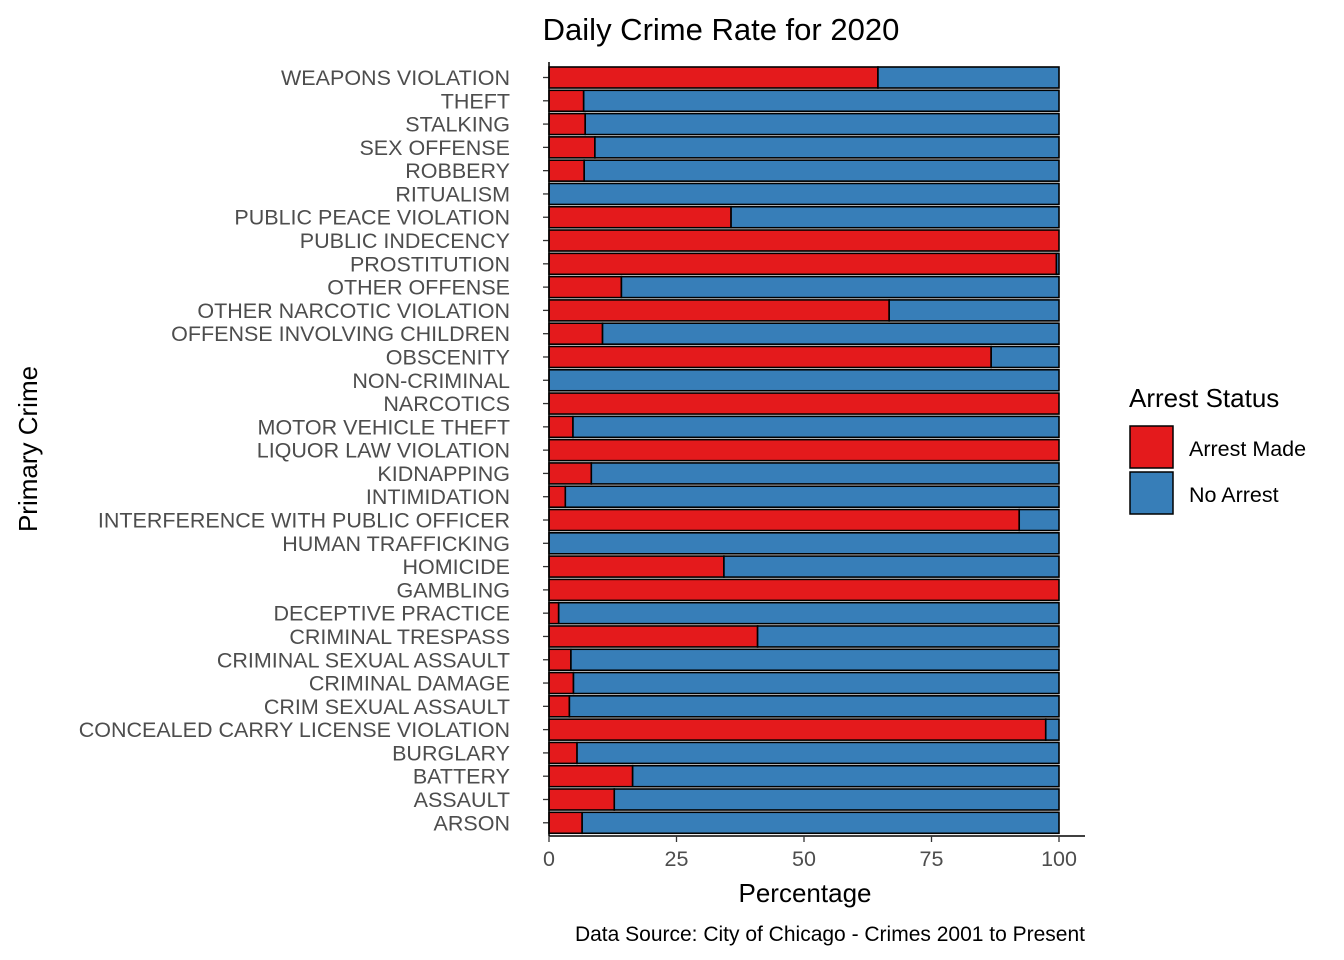 The height and width of the screenshot is (960, 1344). I want to click on y-tick-label-other-offense: OTHER OFFENSE, so click(418, 288).